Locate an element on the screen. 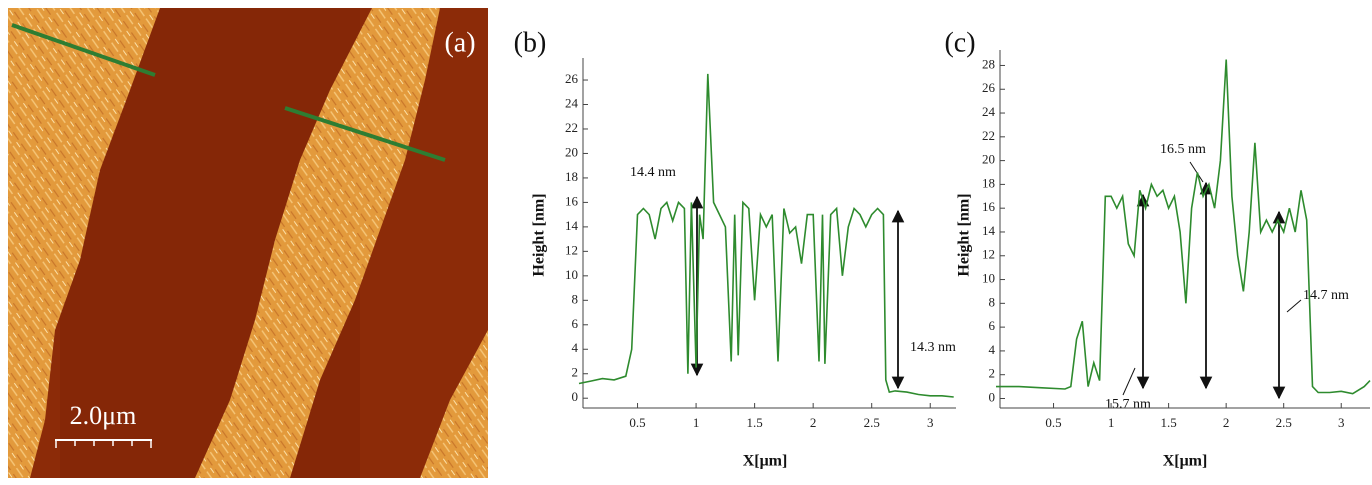 The height and width of the screenshot is (485, 1372). panel-label: (a) is located at coordinates (459, 42).